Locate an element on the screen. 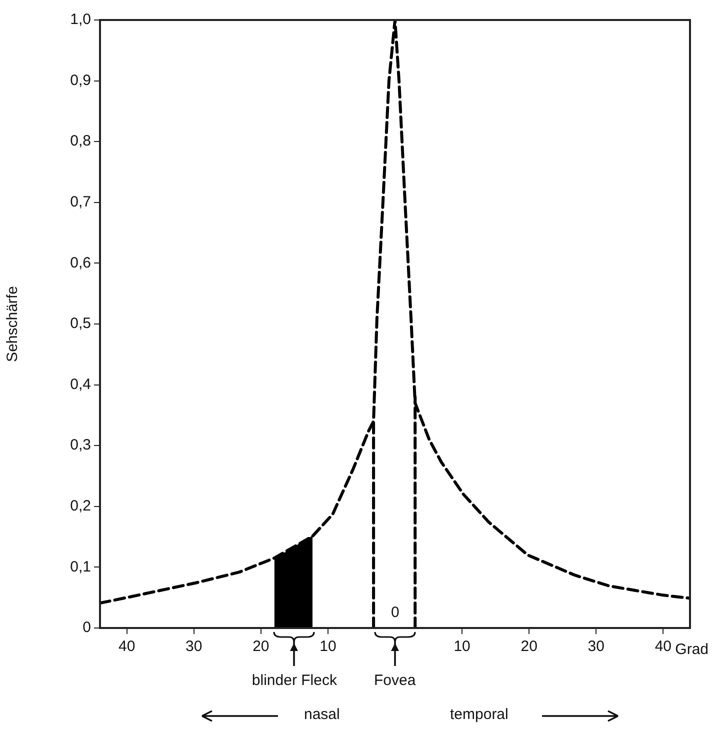 The image size is (717, 734). y-tick-label: 0,8 is located at coordinates (80, 141).